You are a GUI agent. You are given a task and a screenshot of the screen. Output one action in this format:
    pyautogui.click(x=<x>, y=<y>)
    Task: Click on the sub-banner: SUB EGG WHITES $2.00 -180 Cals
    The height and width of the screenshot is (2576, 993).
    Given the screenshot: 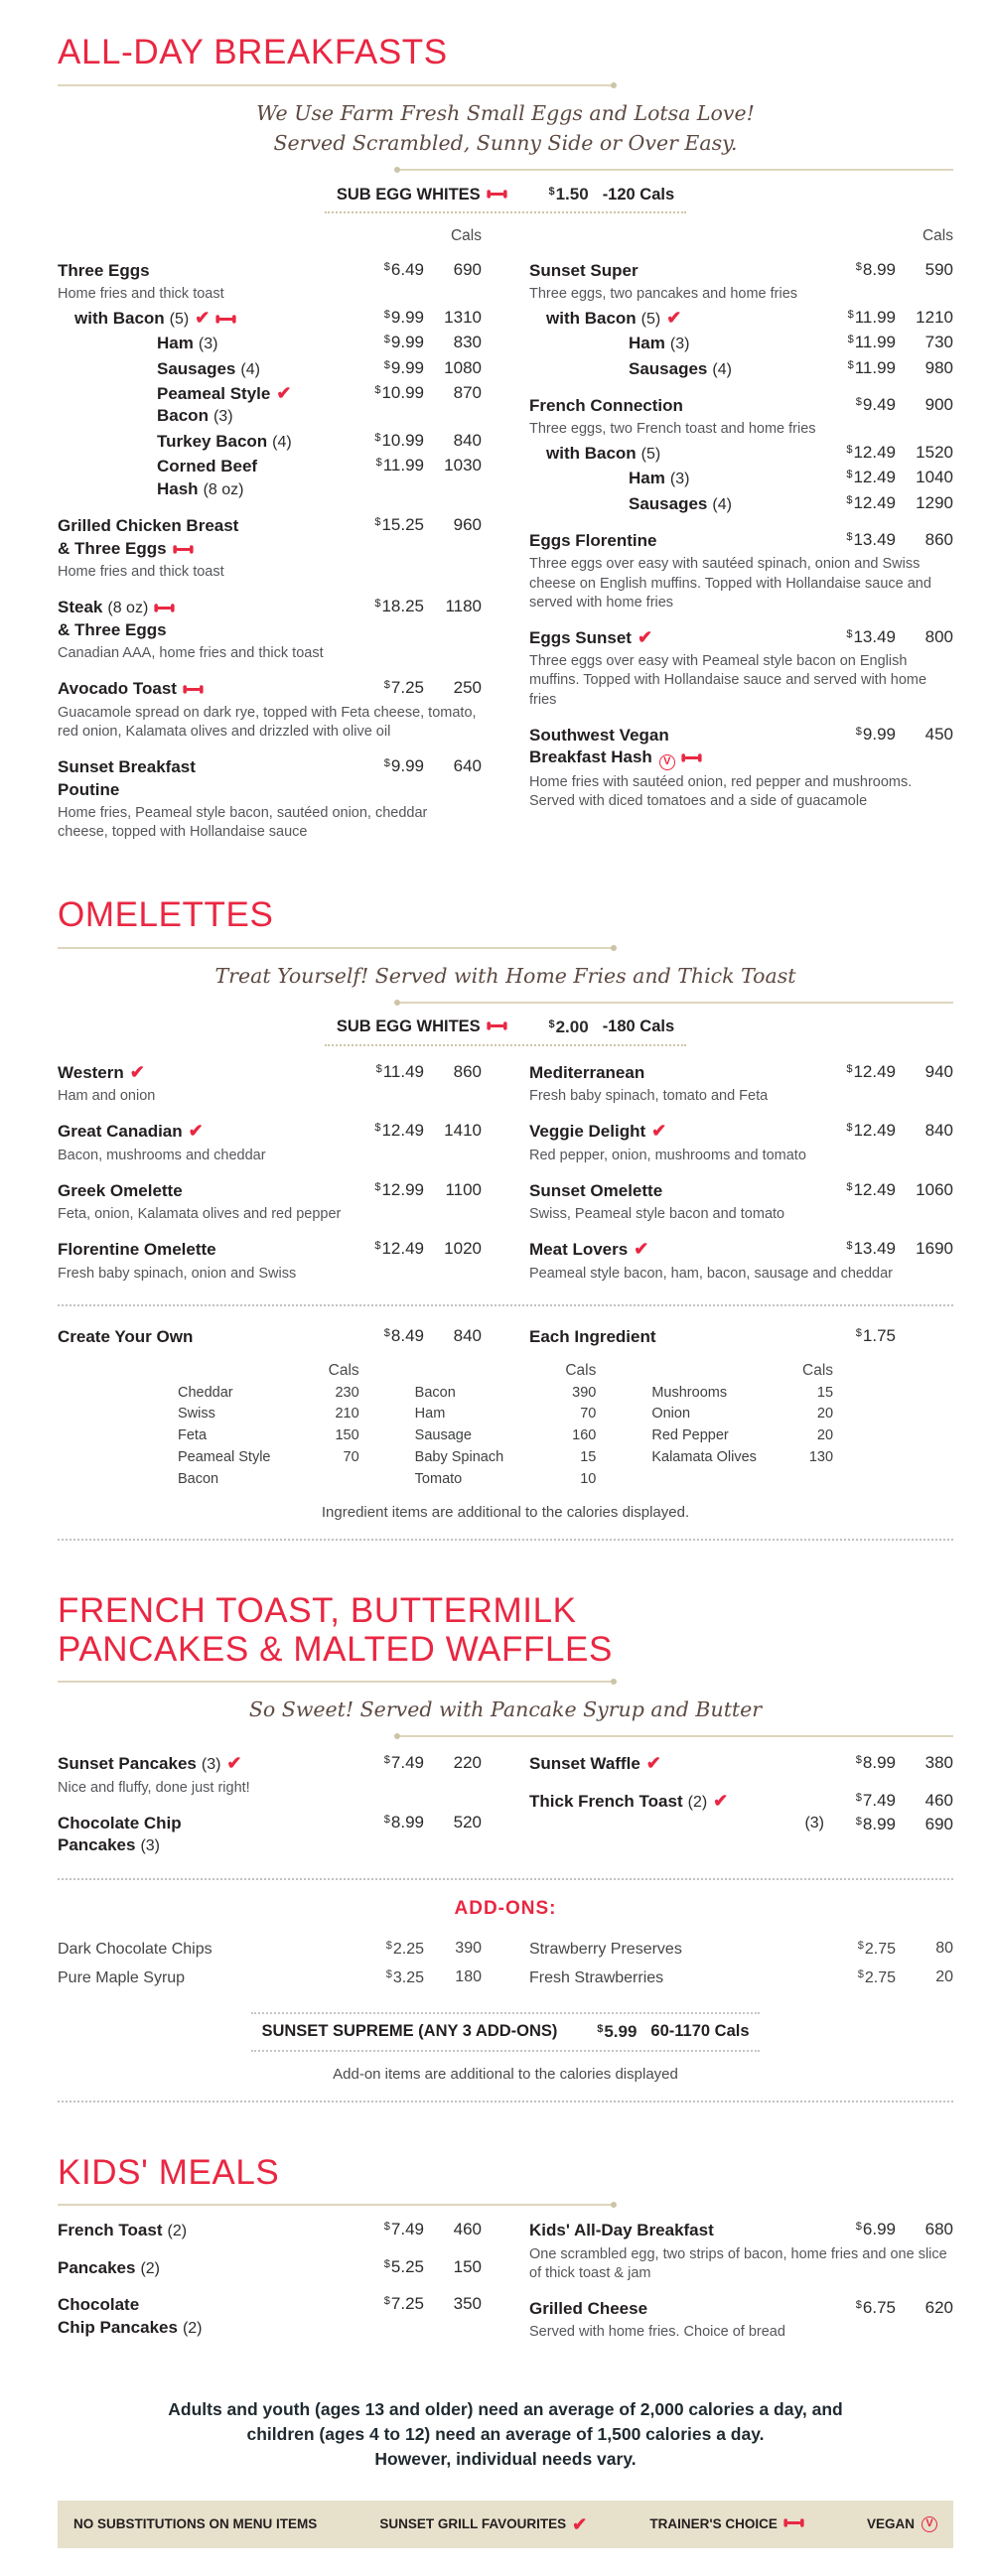 What is the action you would take?
    pyautogui.click(x=505, y=1031)
    